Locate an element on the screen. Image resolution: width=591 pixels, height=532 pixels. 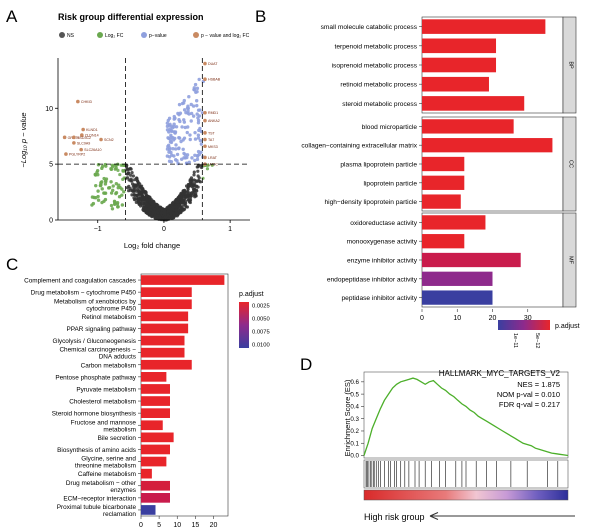
kegg-legend-tick: 0.0100 is located at coordinates (261, 346).